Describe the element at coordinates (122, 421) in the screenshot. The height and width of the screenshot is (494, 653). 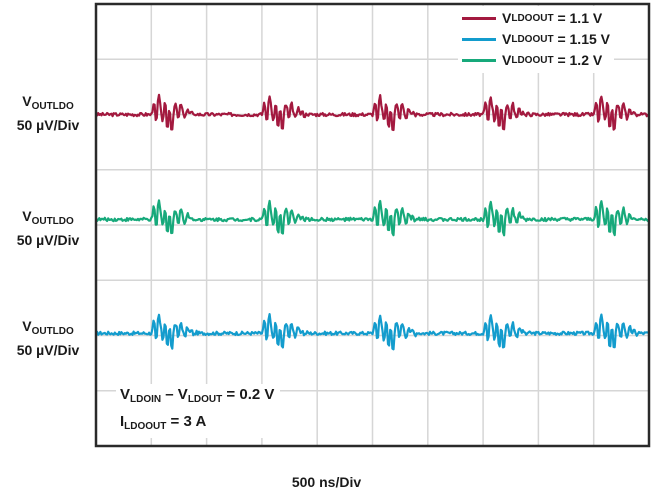
I see `annotation-text: I` at that location.